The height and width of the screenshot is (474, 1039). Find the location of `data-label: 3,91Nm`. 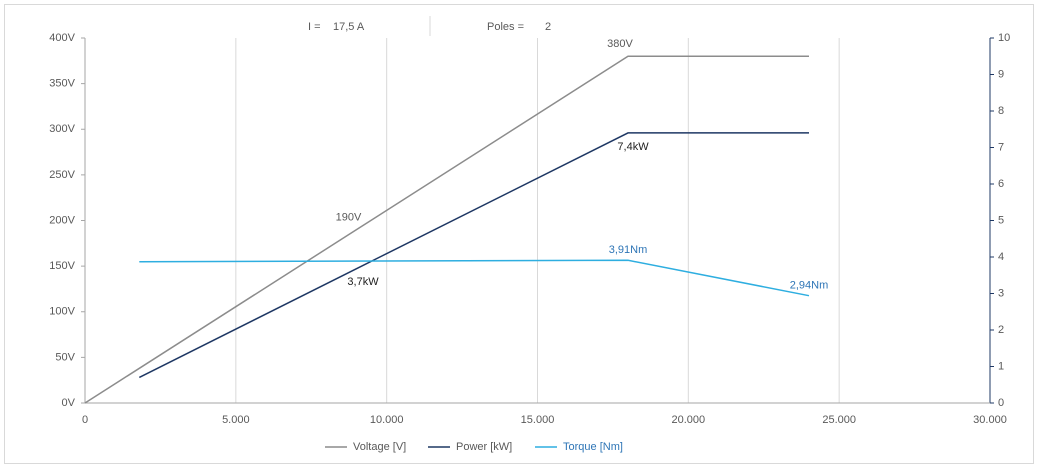

data-label: 3,91Nm is located at coordinates (628, 250).